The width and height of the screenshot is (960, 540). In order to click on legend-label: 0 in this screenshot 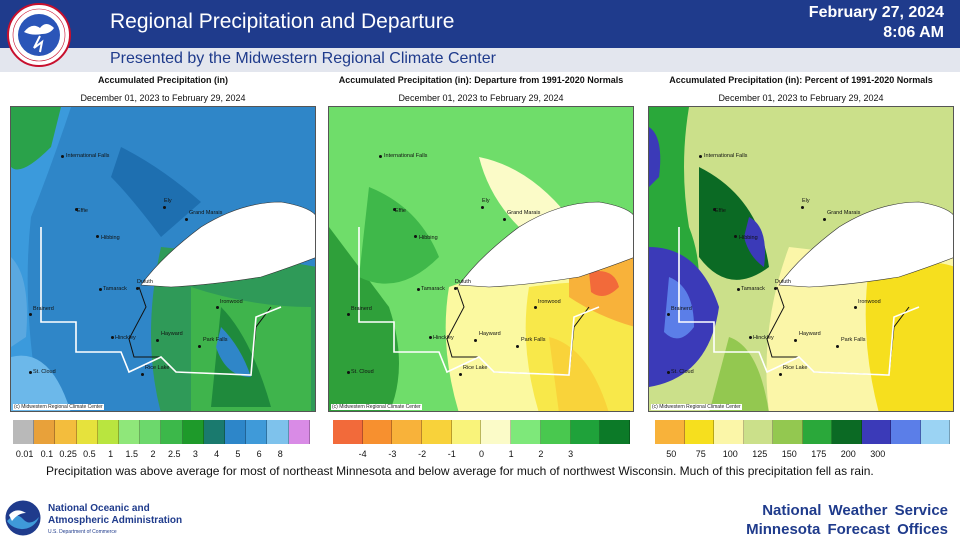, I will do `click(481, 454)`.